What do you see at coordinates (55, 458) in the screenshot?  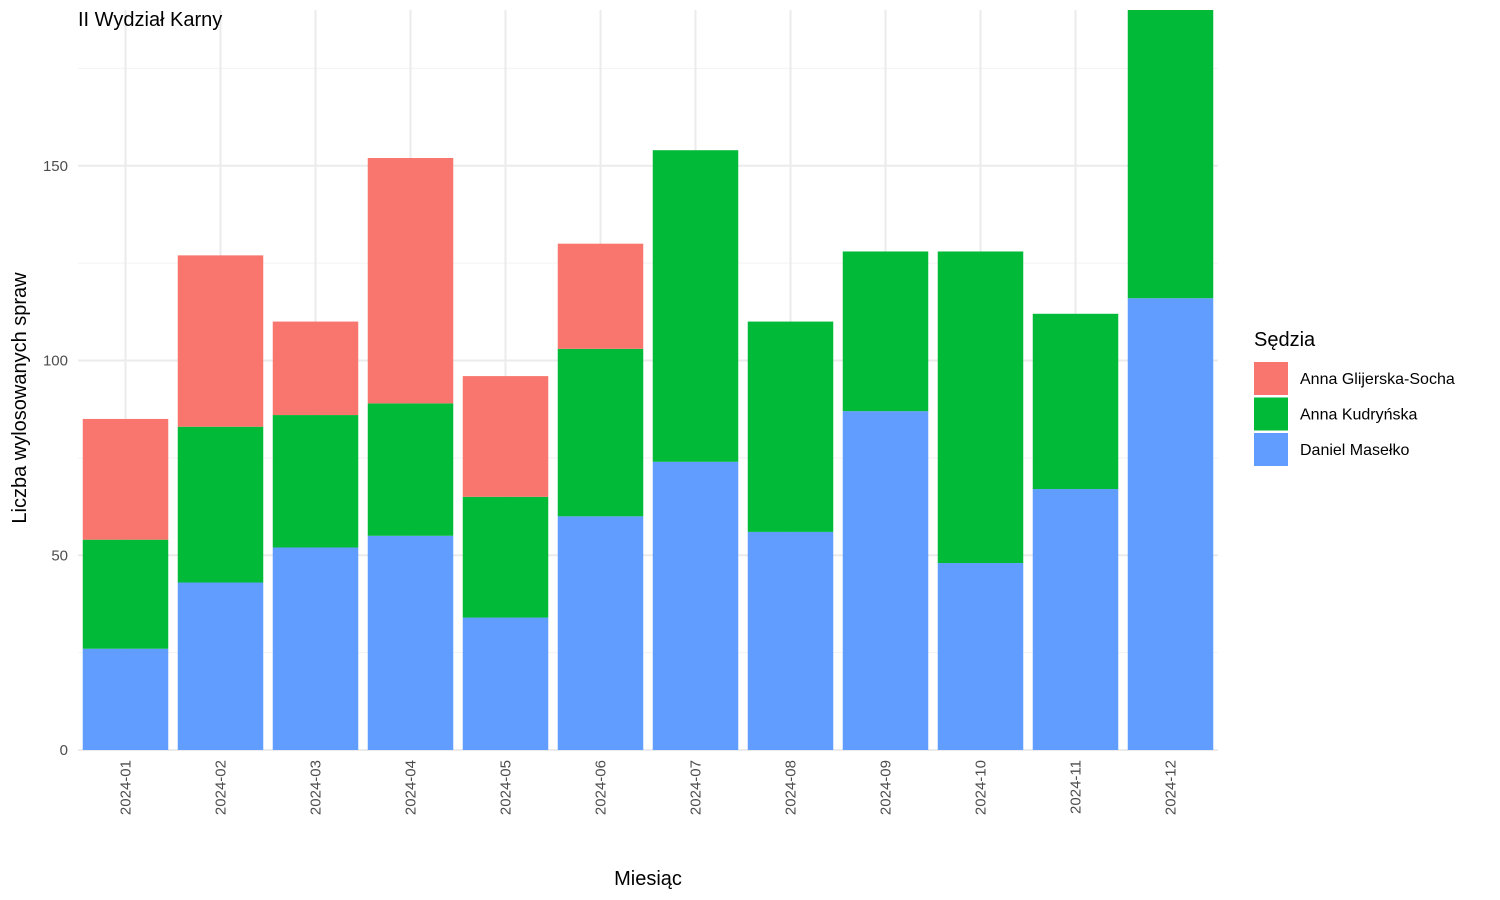 I see `y-axis-ticks: 0 50 100 150` at bounding box center [55, 458].